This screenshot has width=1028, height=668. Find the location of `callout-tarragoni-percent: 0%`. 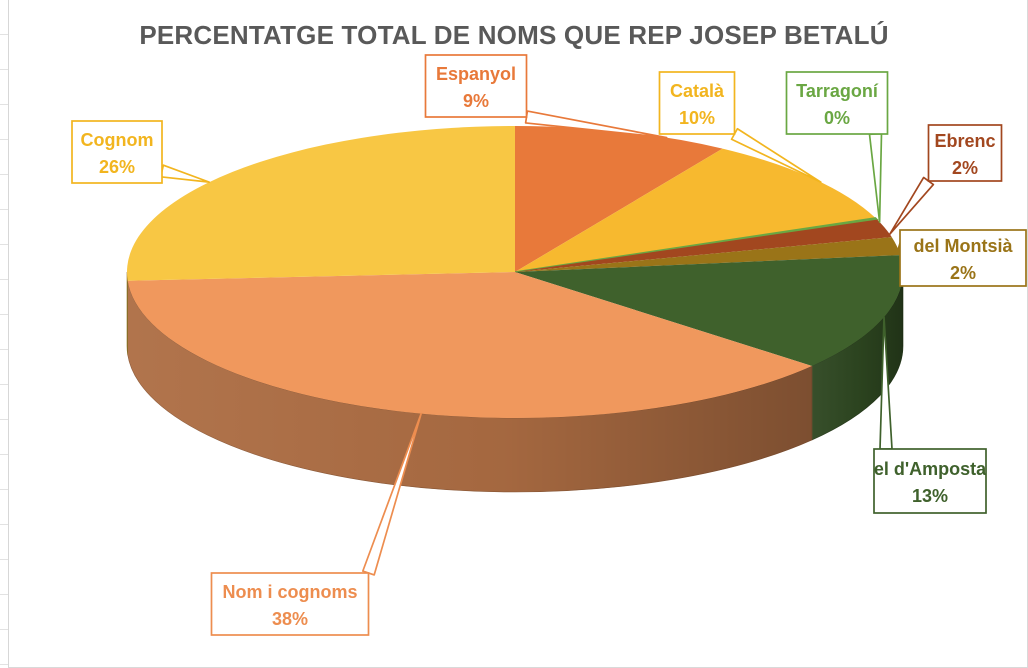

callout-tarragoni-percent: 0% is located at coordinates (837, 118).